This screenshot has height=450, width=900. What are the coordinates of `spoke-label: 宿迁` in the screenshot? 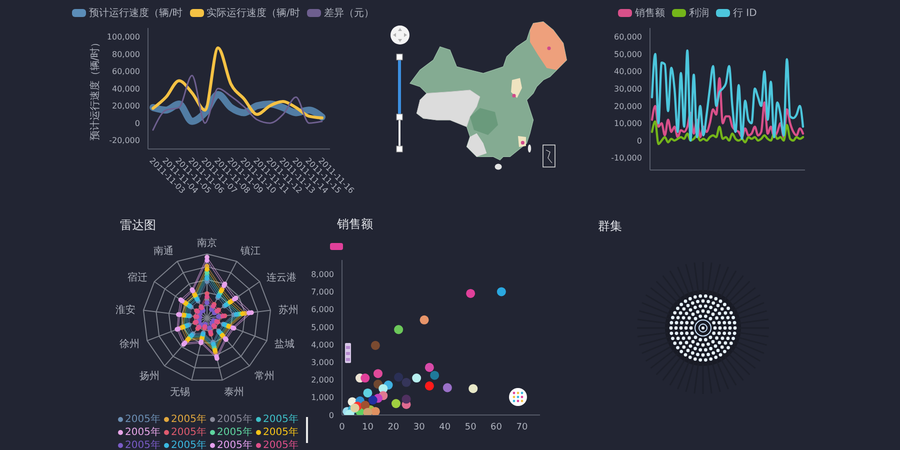 It's located at (138, 278).